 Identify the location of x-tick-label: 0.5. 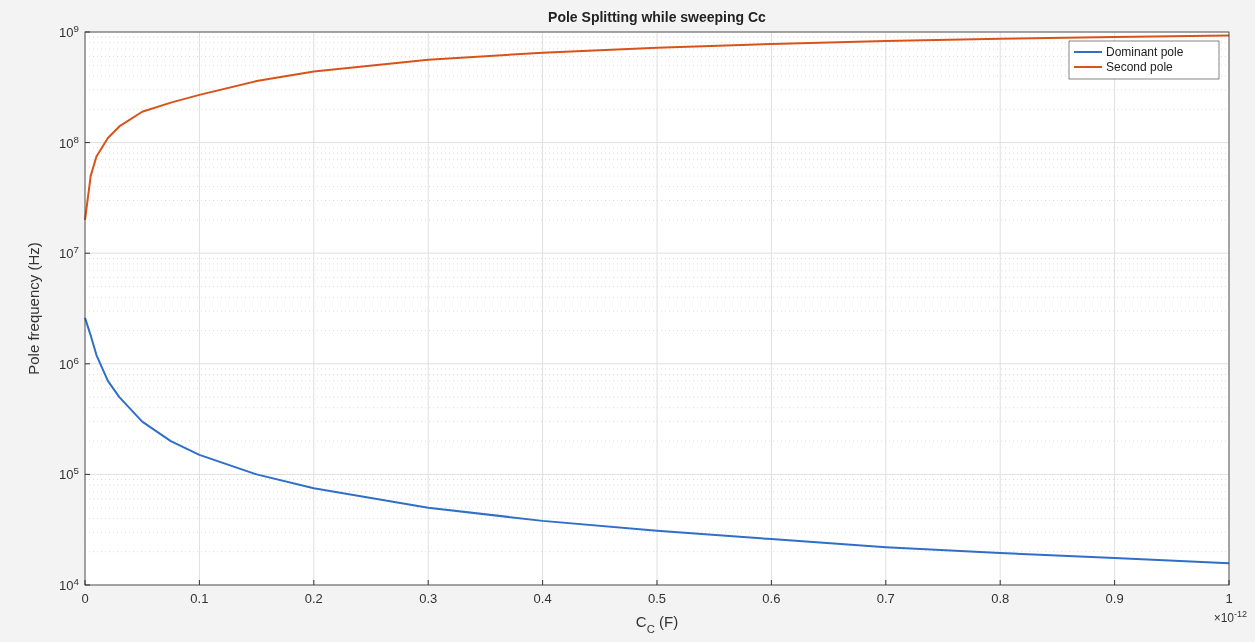
(657, 598).